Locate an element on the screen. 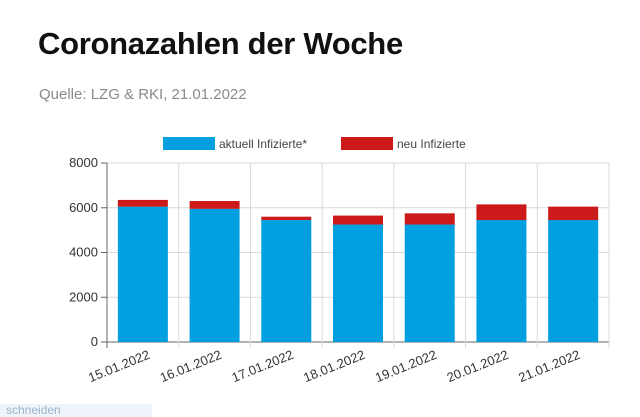  x-tick-label: 15.01.2022 is located at coordinates (119, 366).